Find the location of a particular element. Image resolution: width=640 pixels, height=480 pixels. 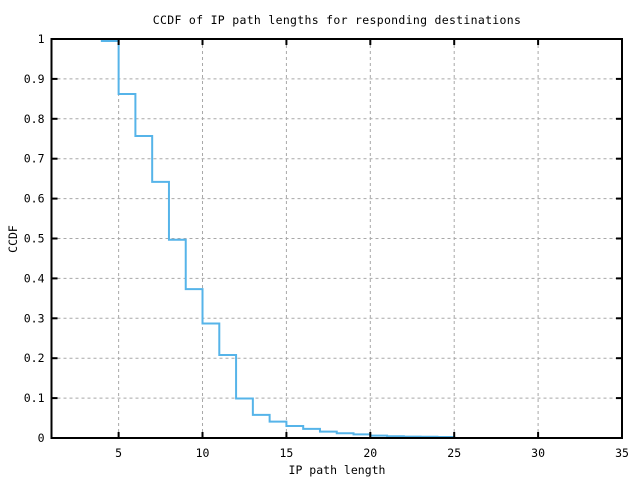

svg-text: 5 is located at coordinates (118, 453).